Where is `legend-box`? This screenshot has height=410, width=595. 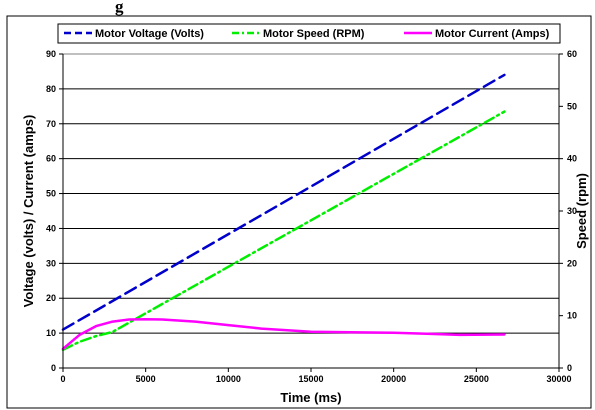
legend-box is located at coordinates (309, 33).